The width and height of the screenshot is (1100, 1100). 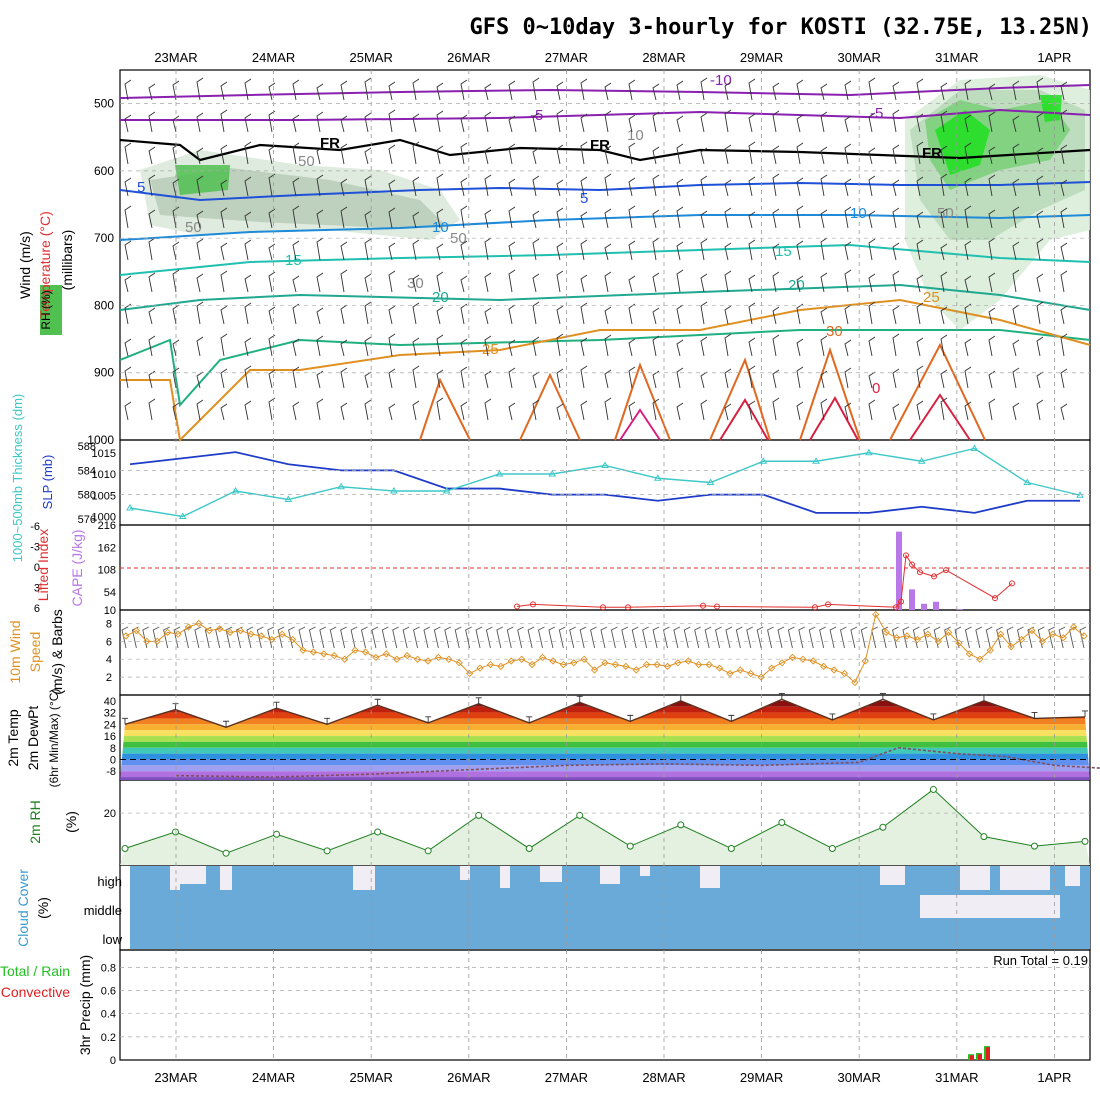 What do you see at coordinates (980, 1057) in the screenshot?
I see `convective-bar` at bounding box center [980, 1057].